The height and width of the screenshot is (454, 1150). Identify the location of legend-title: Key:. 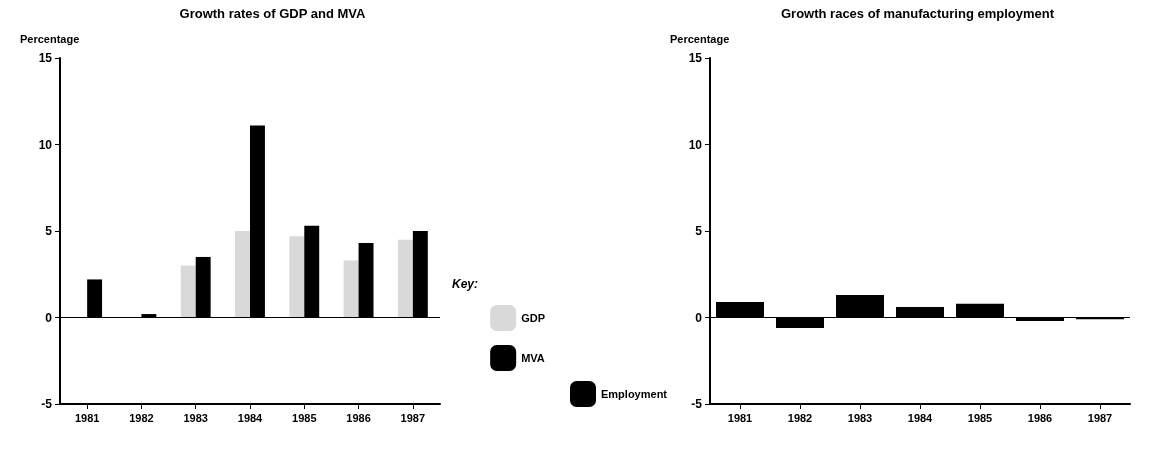
(465, 284).